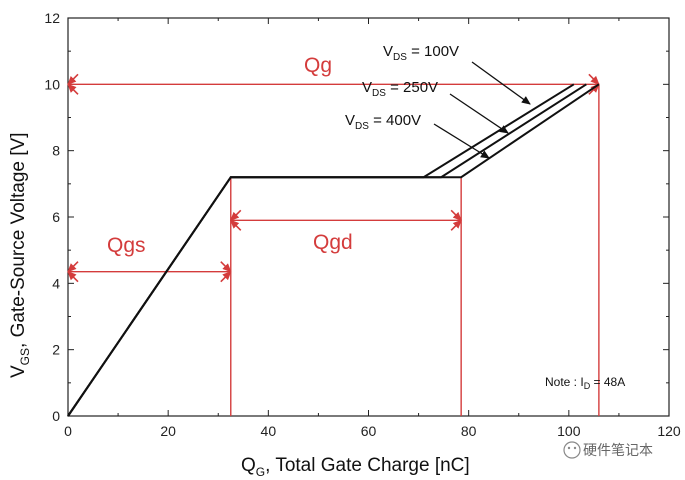  I want to click on series-label-100v: VDS = 100V, so click(421, 53).